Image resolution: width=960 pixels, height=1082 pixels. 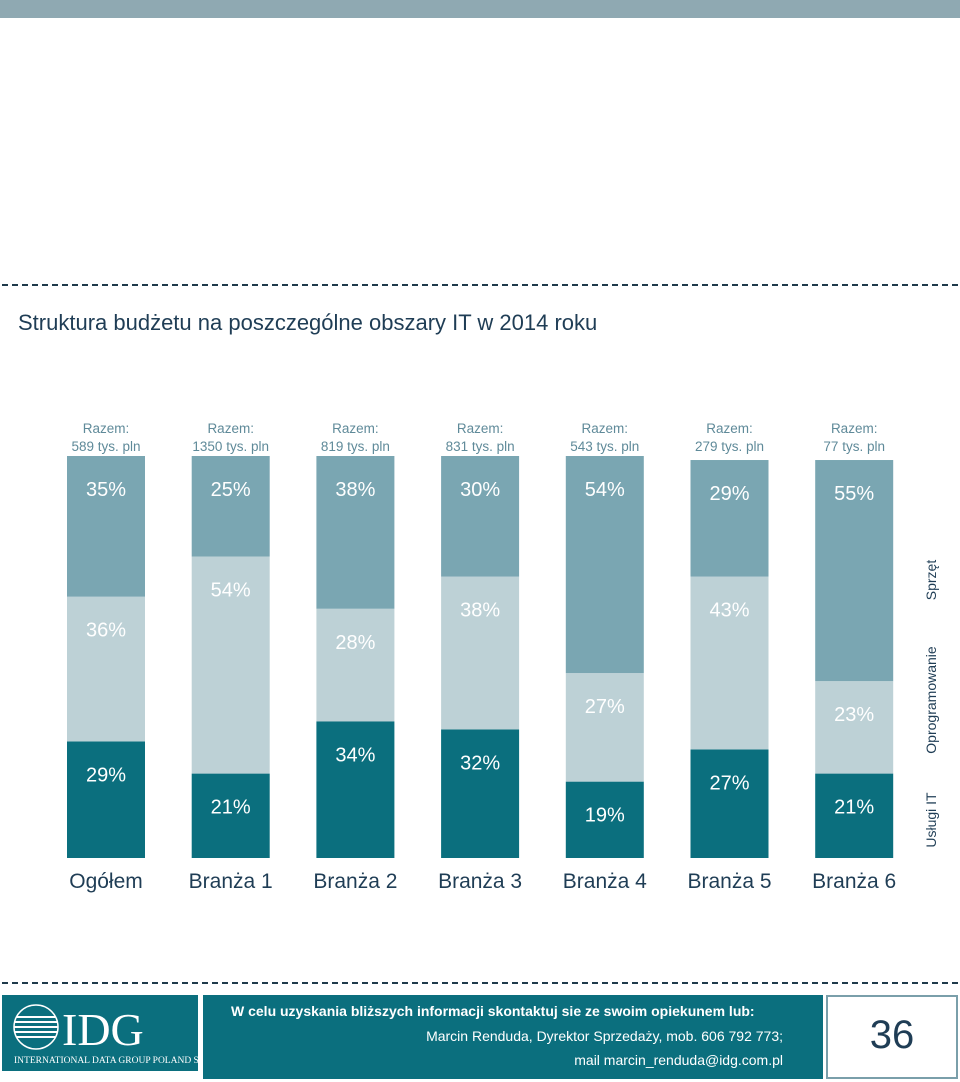 What do you see at coordinates (854, 715) in the screenshot?
I see `data-label: 23%` at bounding box center [854, 715].